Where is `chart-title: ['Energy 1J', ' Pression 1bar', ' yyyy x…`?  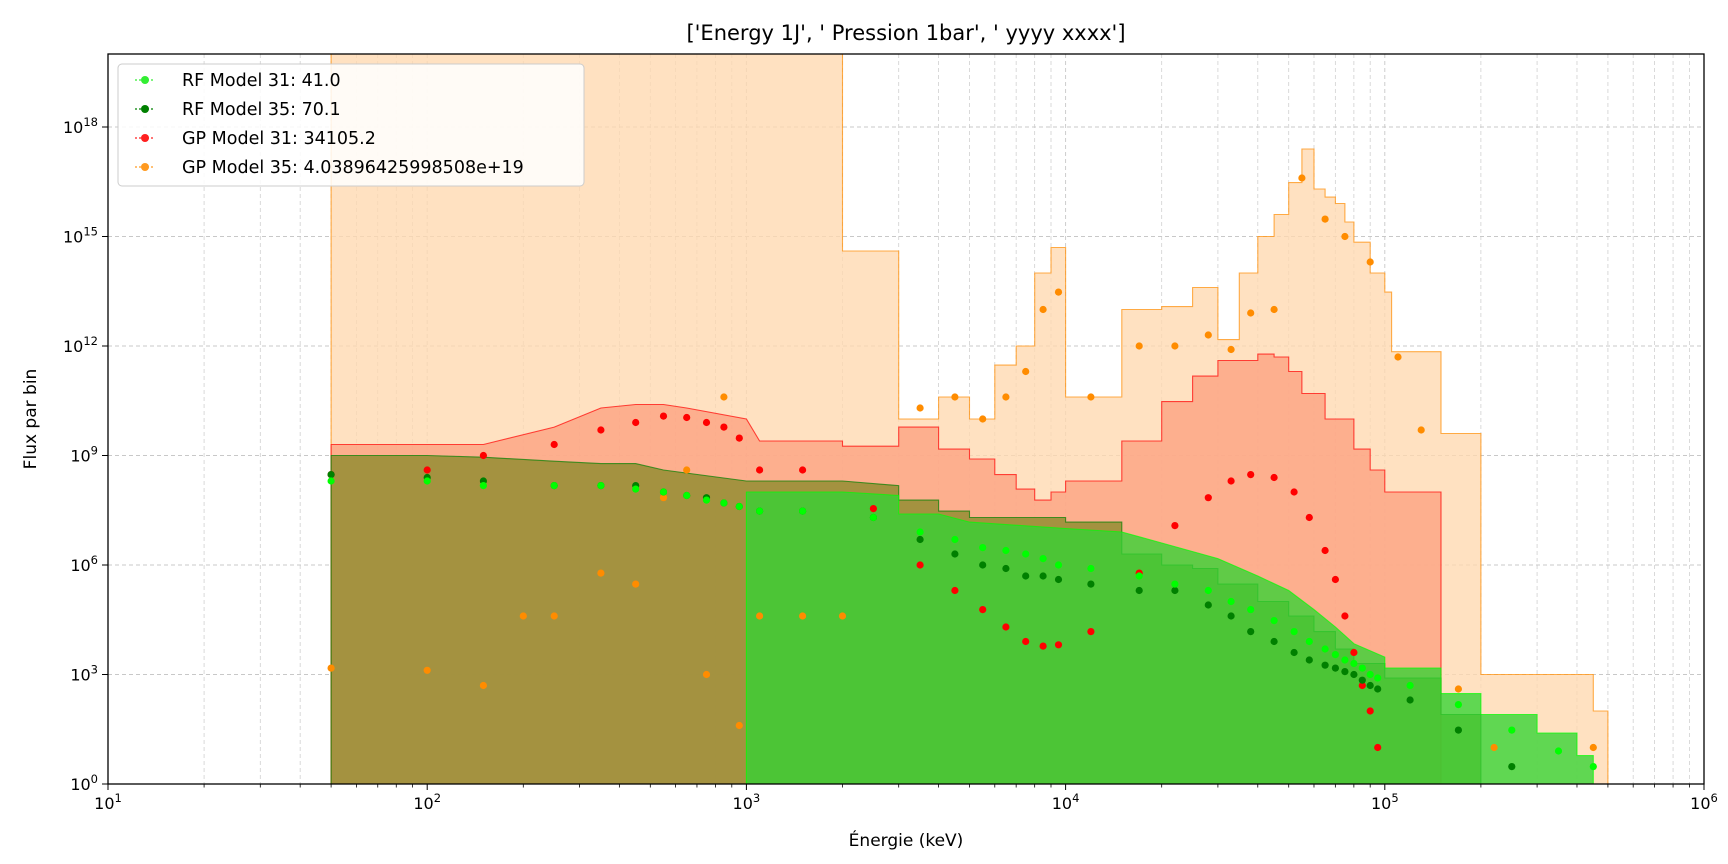
chart-title: ['Energy 1J', ' Pression 1bar', ' yyyy x… is located at coordinates (905, 33).